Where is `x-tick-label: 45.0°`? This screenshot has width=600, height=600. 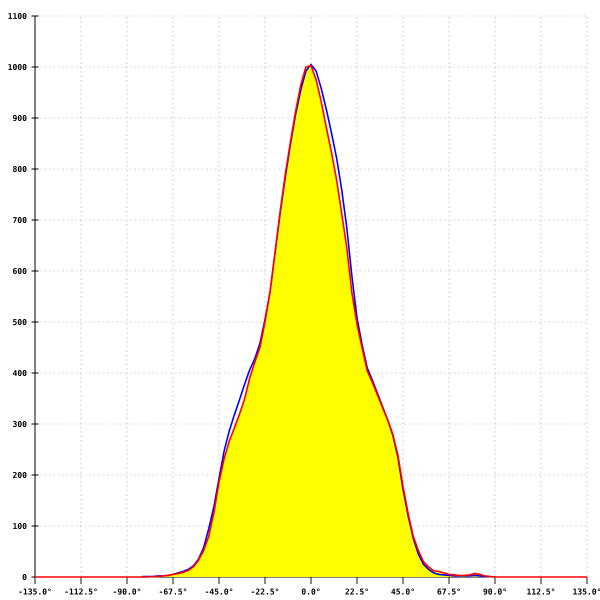 x-tick-label: 45.0° is located at coordinates (402, 591).